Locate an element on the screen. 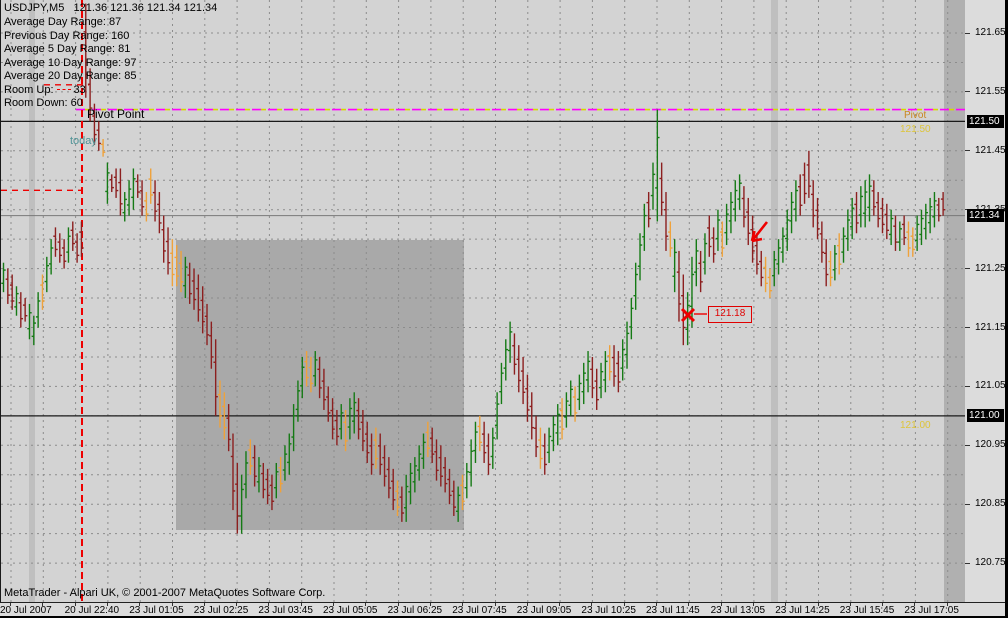 Image resolution: width=1008 pixels, height=618 pixels. time-tick-label: 23 Jul 01:05 is located at coordinates (156, 610).